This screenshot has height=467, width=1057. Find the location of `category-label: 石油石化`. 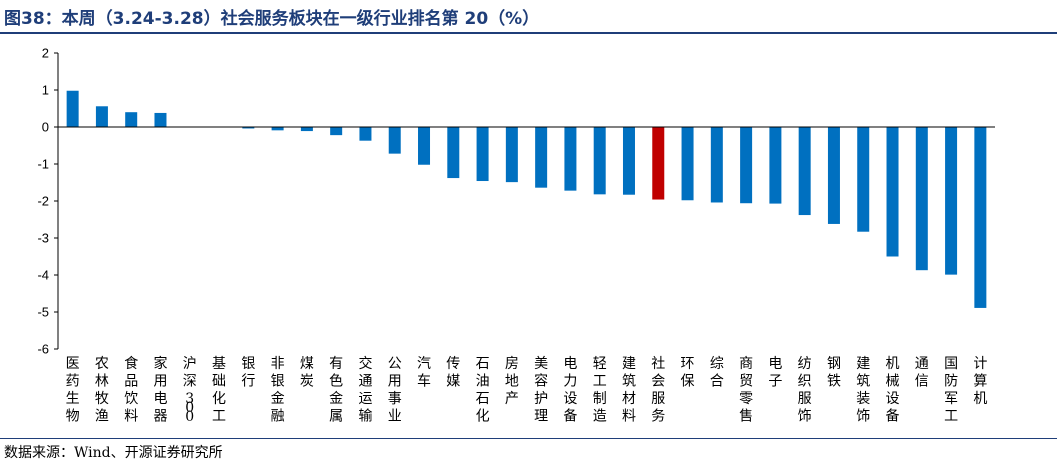

category-label: 石油石化 is located at coordinates (483, 390).